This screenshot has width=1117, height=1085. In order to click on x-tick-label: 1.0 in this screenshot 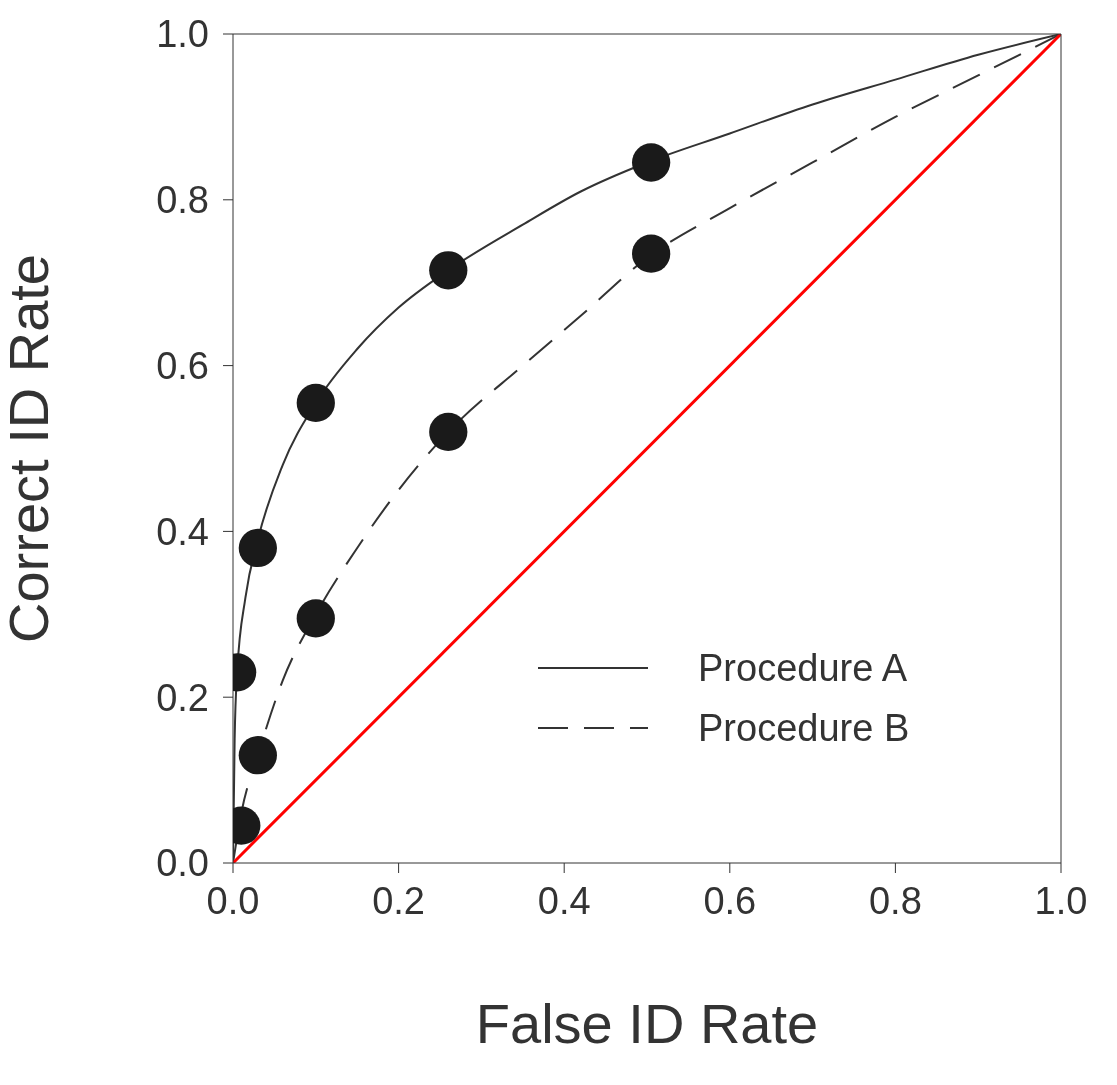, I will do `click(1061, 900)`.